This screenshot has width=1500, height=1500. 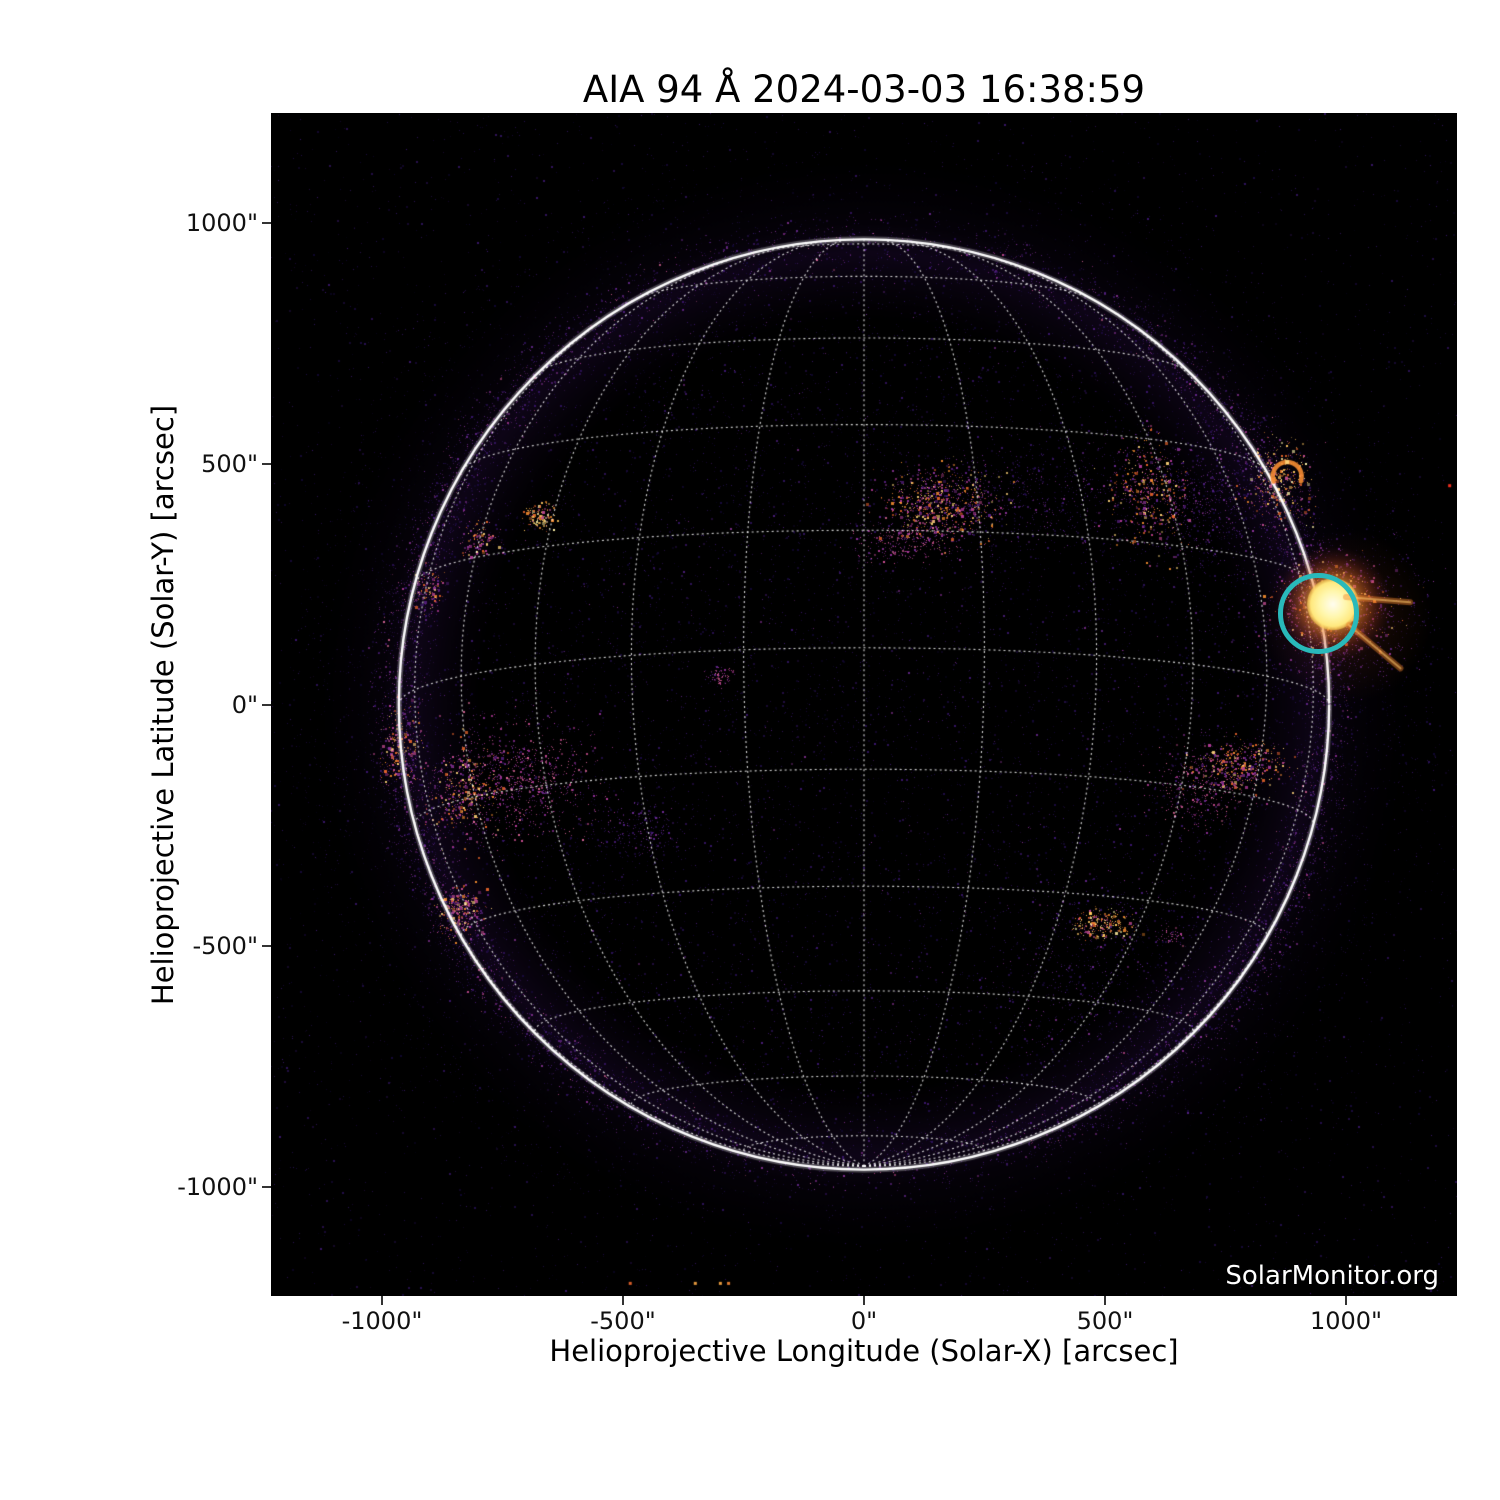 What do you see at coordinates (221, 222) in the screenshot?
I see `y-tick-label: 1000"` at bounding box center [221, 222].